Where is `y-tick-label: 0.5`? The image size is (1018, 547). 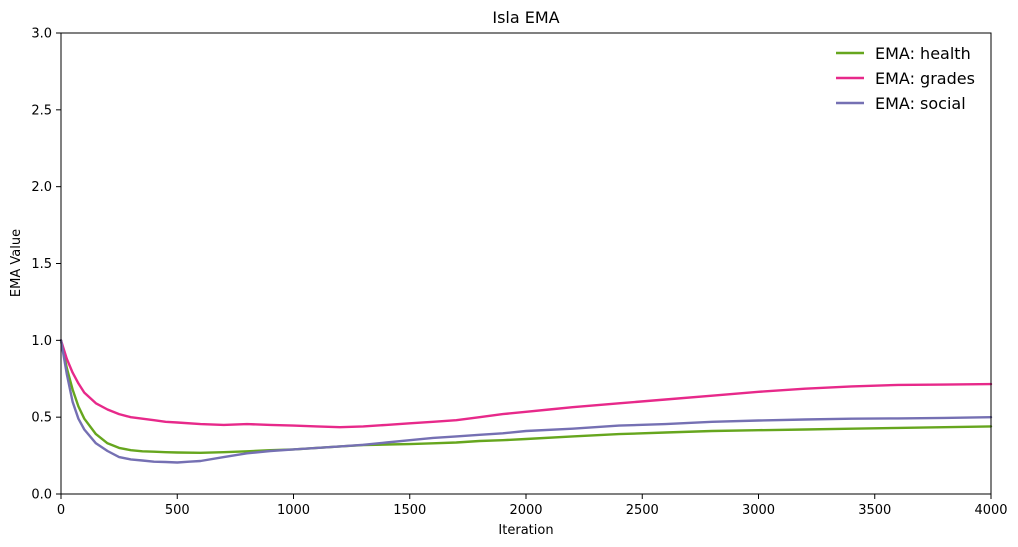 y-tick-label: 0.5 is located at coordinates (41, 418).